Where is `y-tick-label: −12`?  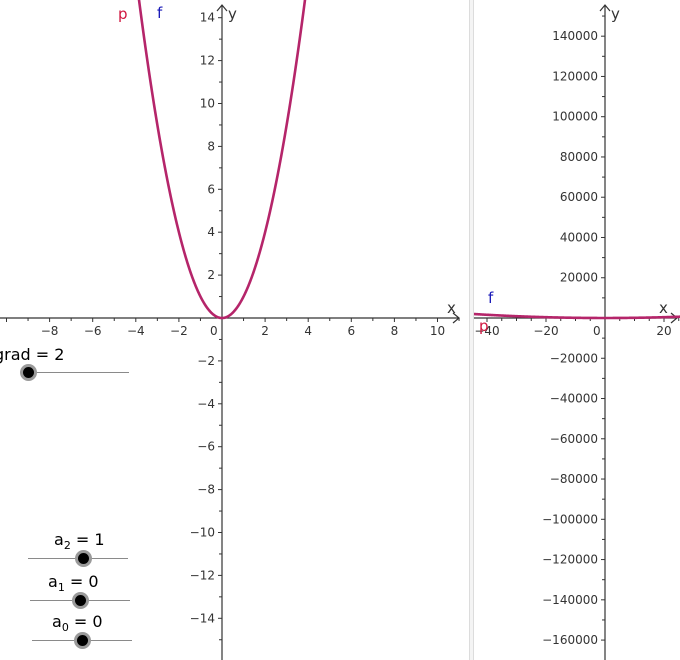 y-tick-label: −12 is located at coordinates (202, 575).